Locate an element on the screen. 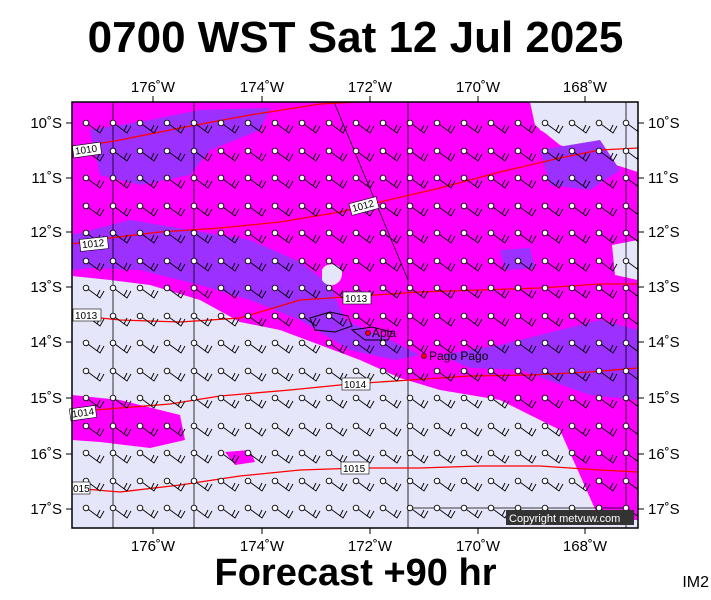 Image resolution: width=711 pixels, height=600 pixels. isobar-label-box: 1014 is located at coordinates (83, 413).